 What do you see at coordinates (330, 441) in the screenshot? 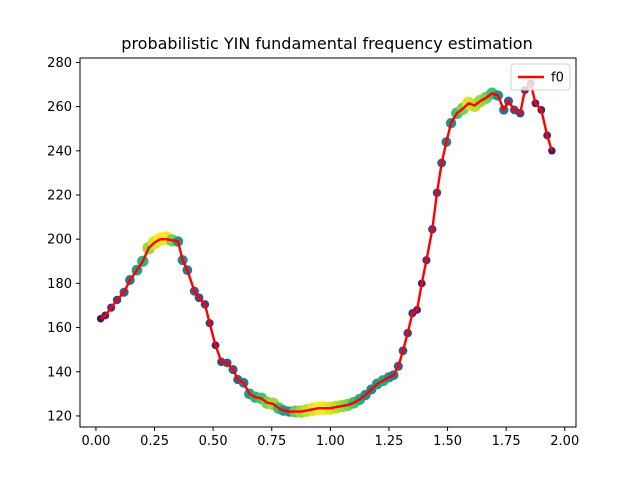
I see `x-tick-label-4: 1.00` at bounding box center [330, 441].